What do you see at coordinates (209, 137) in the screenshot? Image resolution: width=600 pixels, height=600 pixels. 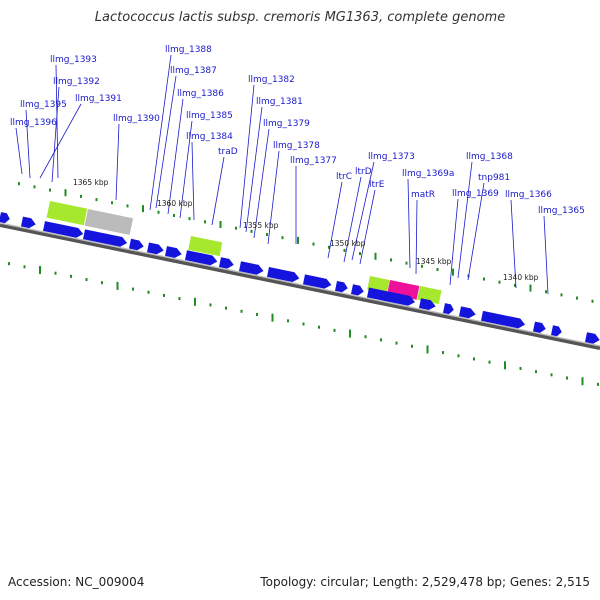 I see `gene-label: llmg_1384` at bounding box center [209, 137].